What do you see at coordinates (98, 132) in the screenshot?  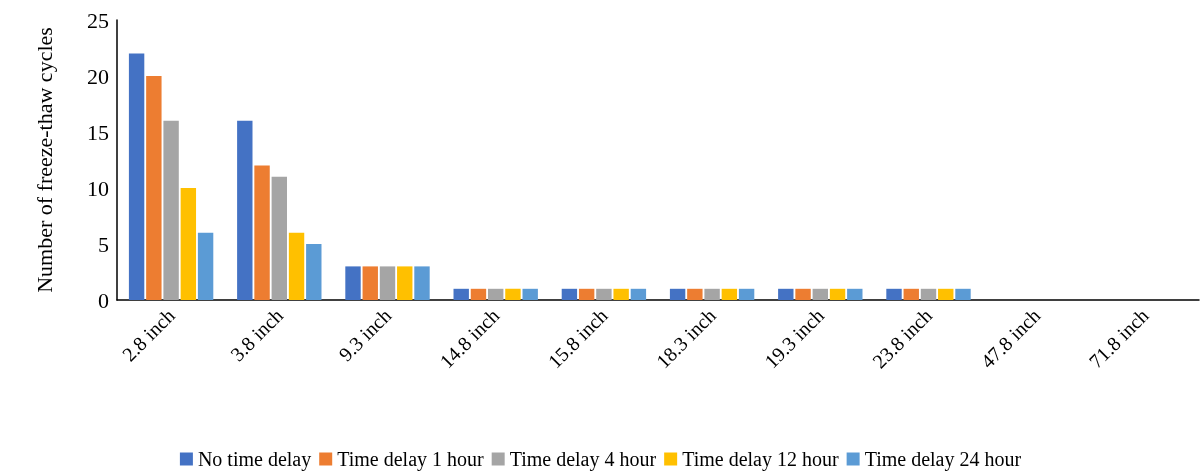 I see `y-tick-label: 15` at bounding box center [98, 132].